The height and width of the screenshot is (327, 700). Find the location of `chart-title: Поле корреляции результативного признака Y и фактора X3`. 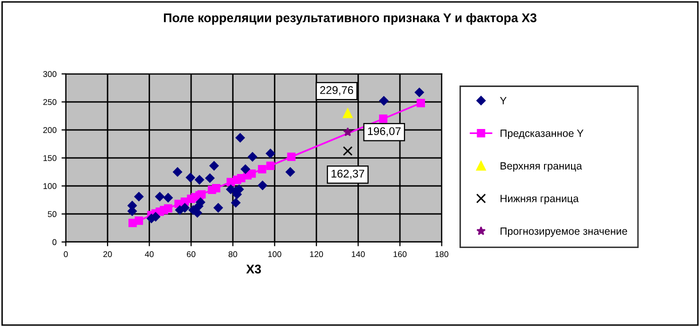

chart-title: Поле корреляции результативного признака Y и фактора X3 is located at coordinates (350, 19).